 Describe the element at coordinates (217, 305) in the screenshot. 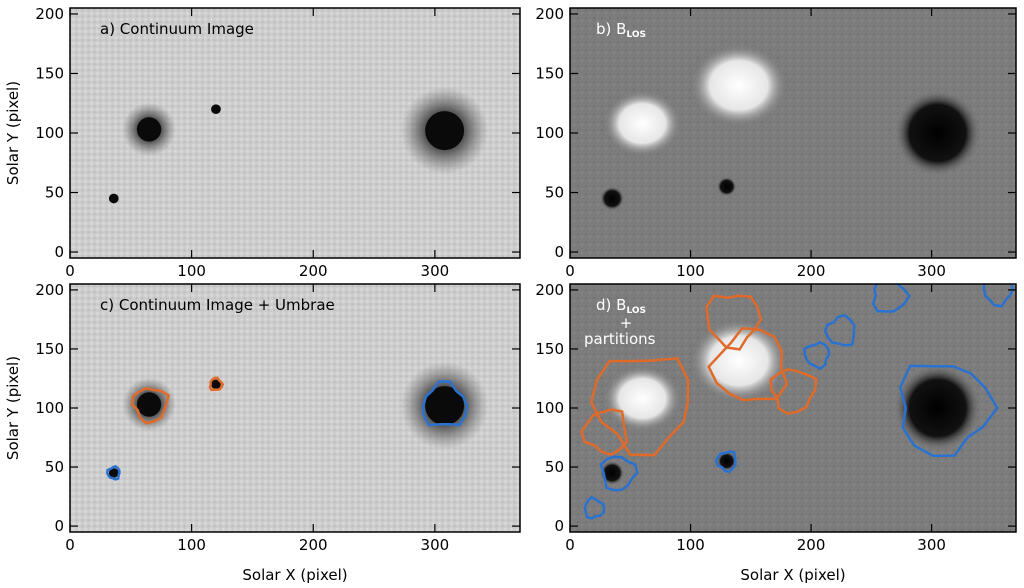

I see `panel-label: c) Continuum Image + Umbrae` at that location.